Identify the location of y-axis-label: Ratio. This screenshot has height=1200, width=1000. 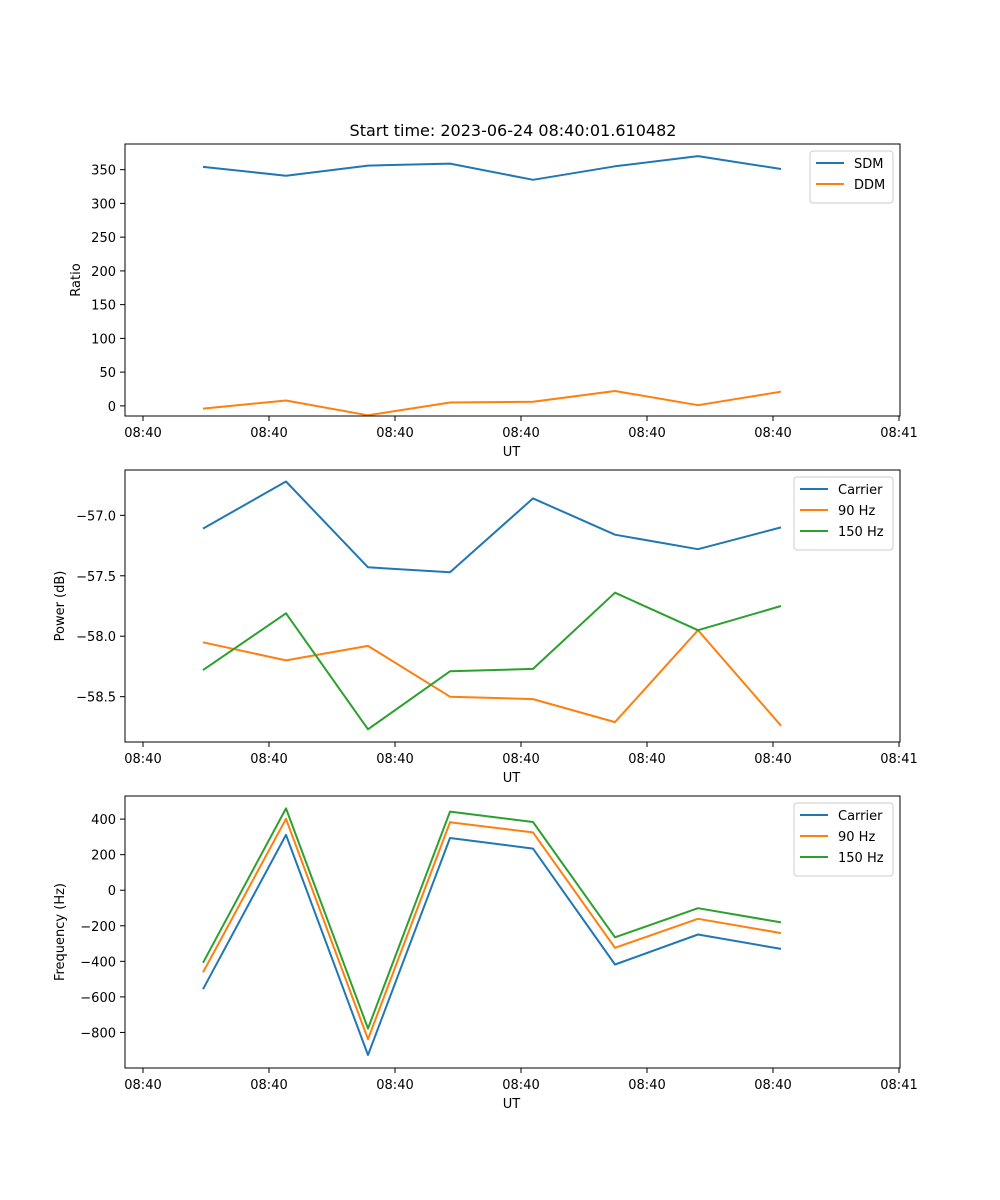
(76, 279).